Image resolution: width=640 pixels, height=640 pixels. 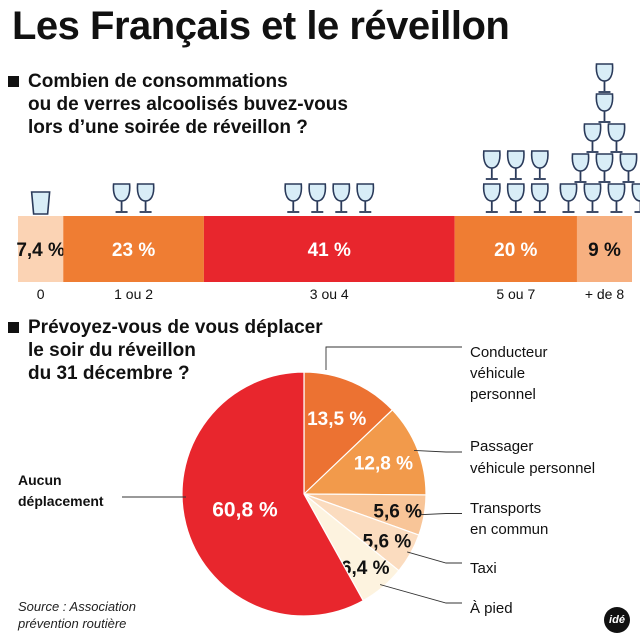 I want to click on pie-legend-label: véhicule personnel, so click(x=532, y=468).